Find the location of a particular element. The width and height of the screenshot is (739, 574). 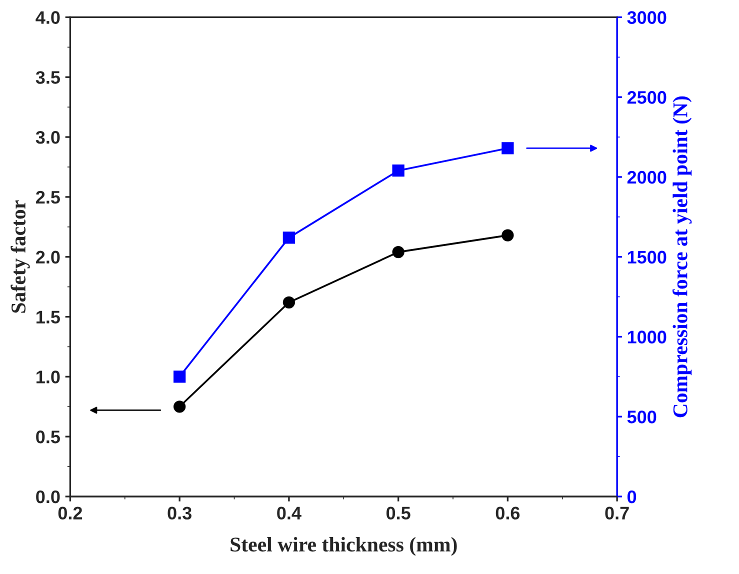

y-tick-label: 3.0 is located at coordinates (48, 137).